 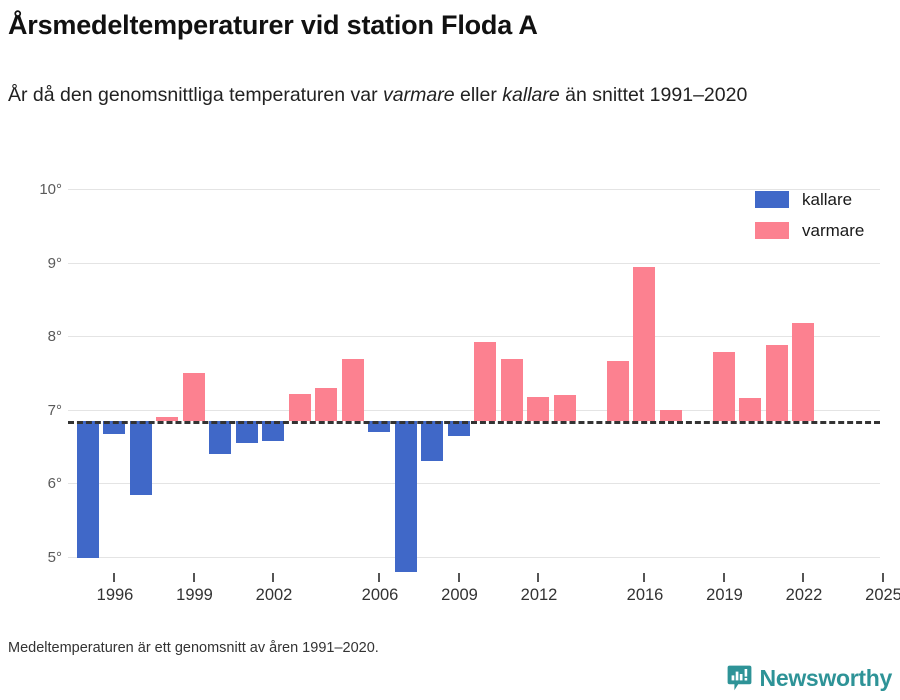 I want to click on legend-label: varmare, so click(x=833, y=230).